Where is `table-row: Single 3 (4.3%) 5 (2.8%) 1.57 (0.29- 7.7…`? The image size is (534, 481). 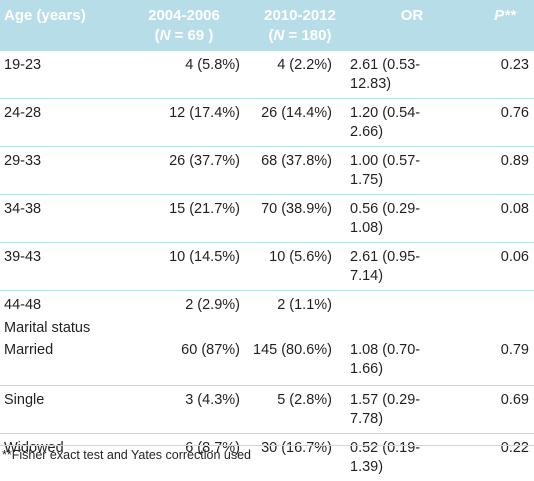 table-row: Single 3 (4.3%) 5 (2.8%) 1.57 (0.29- 7.7… is located at coordinates (267, 409).